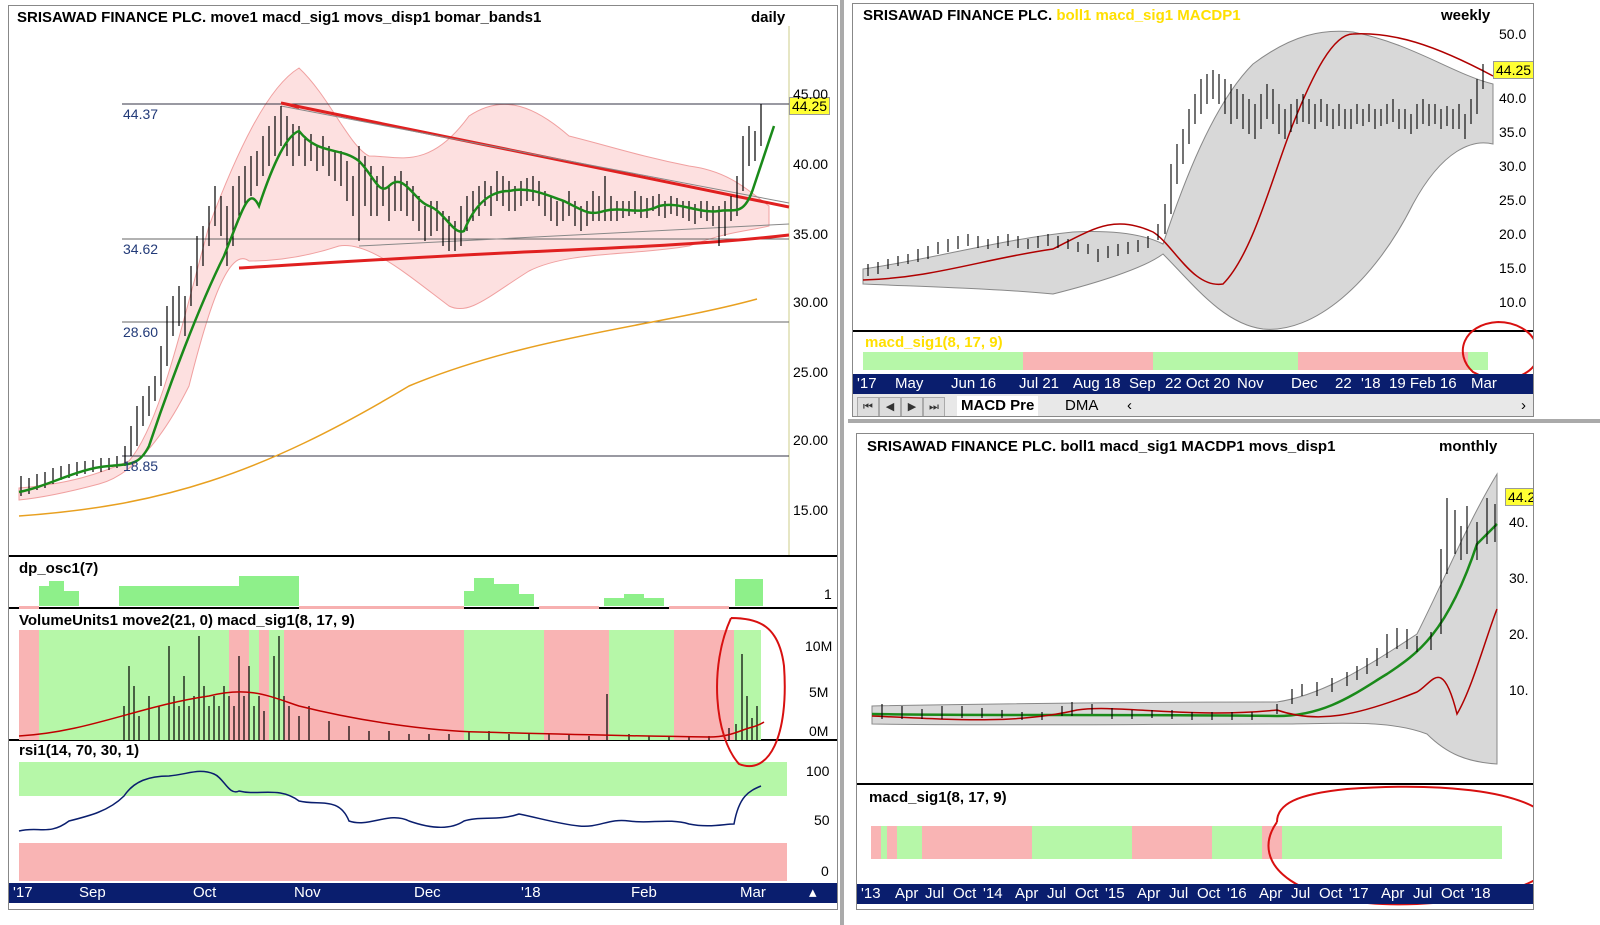 The image size is (1600, 925). Describe the element at coordinates (307, 892) in the screenshot. I see `date-label: Nov` at that location.